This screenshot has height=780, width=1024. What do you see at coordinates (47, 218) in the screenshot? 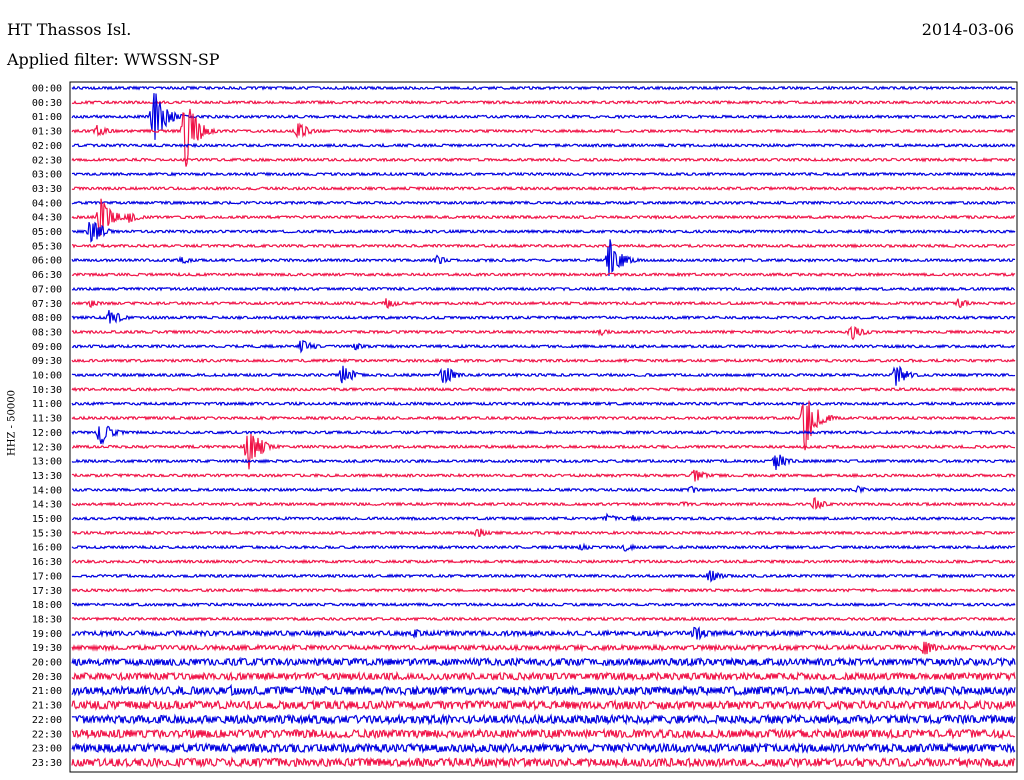
I see `row-time-label: 04:30` at bounding box center [47, 218].